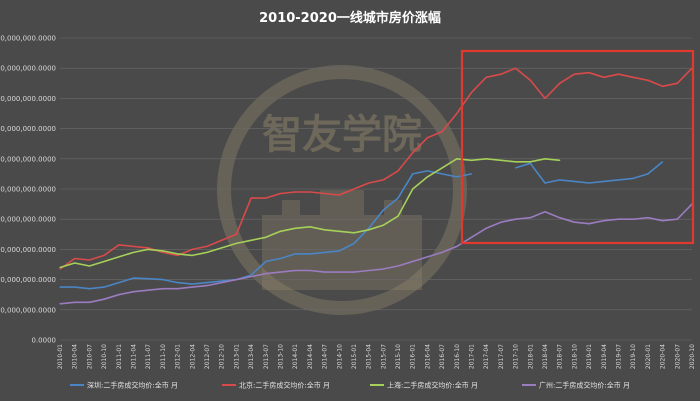  Describe the element at coordinates (28, 190) in the screenshot. I see `y-tick-label: 50,000,000.0000` at that location.